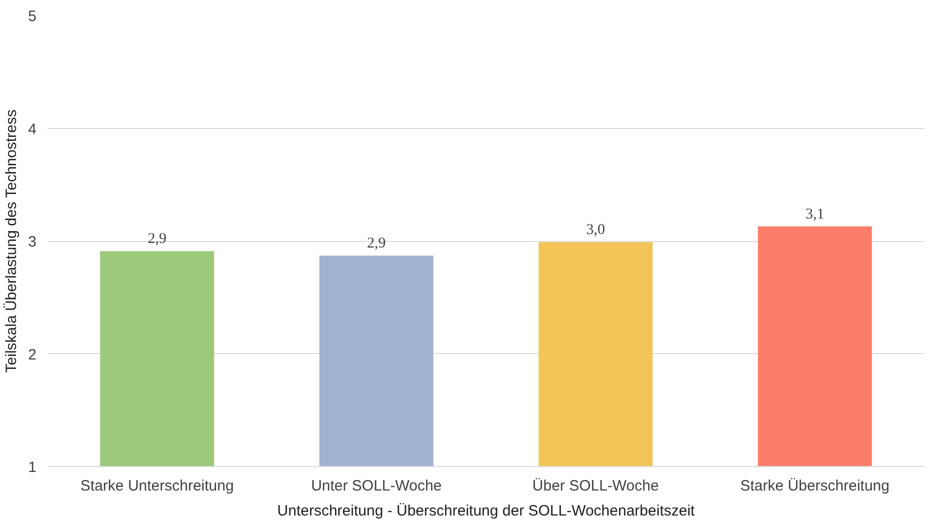  Describe the element at coordinates (32, 467) in the screenshot. I see `y-tick-label: 1` at that location.